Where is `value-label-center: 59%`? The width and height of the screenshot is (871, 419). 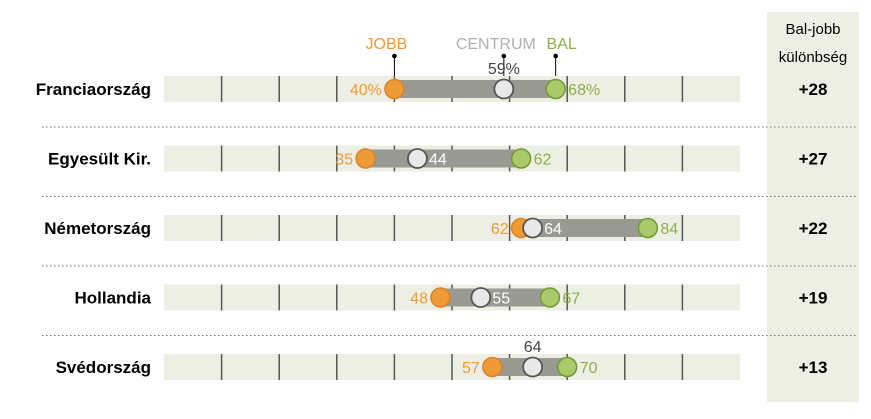 value-label-center: 59% is located at coordinates (504, 69).